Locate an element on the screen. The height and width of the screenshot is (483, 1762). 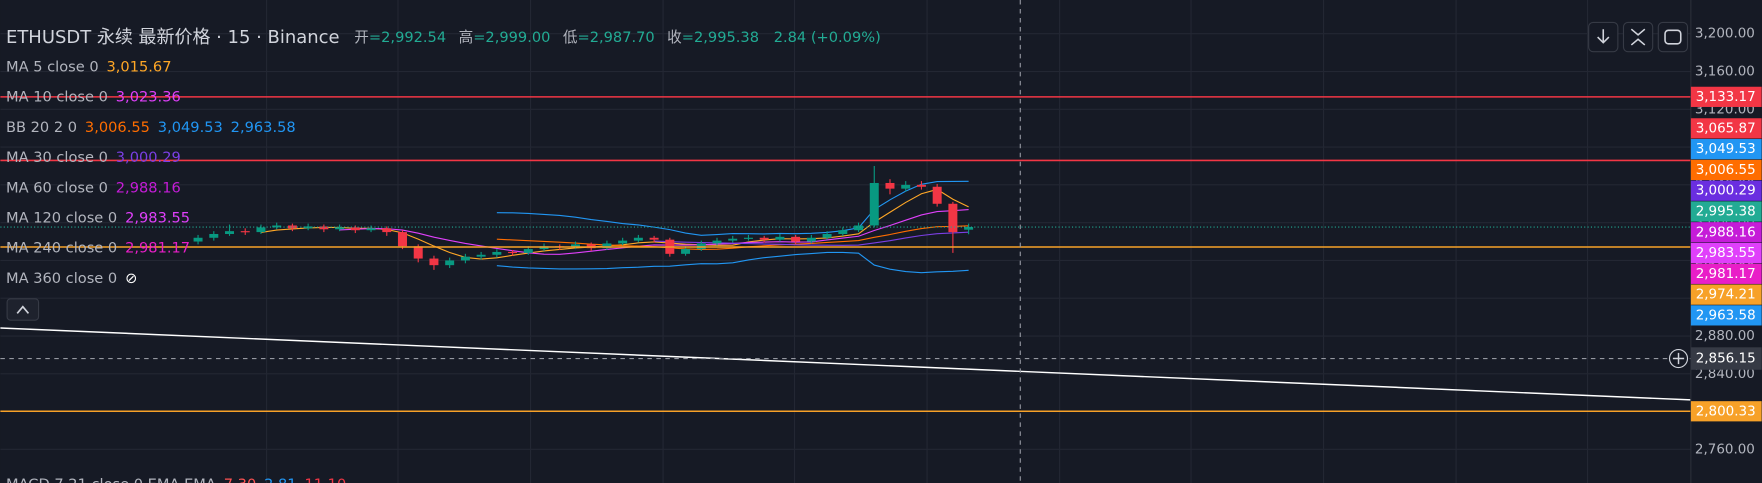
collapse-panel-button is located at coordinates (1638, 37).